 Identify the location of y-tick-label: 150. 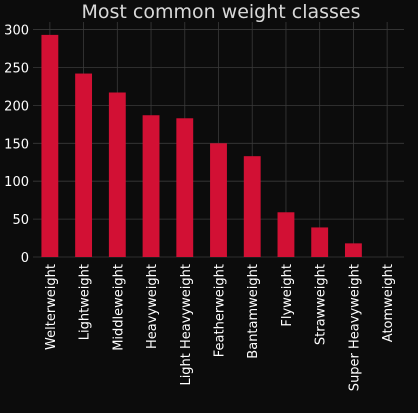
(16, 144).